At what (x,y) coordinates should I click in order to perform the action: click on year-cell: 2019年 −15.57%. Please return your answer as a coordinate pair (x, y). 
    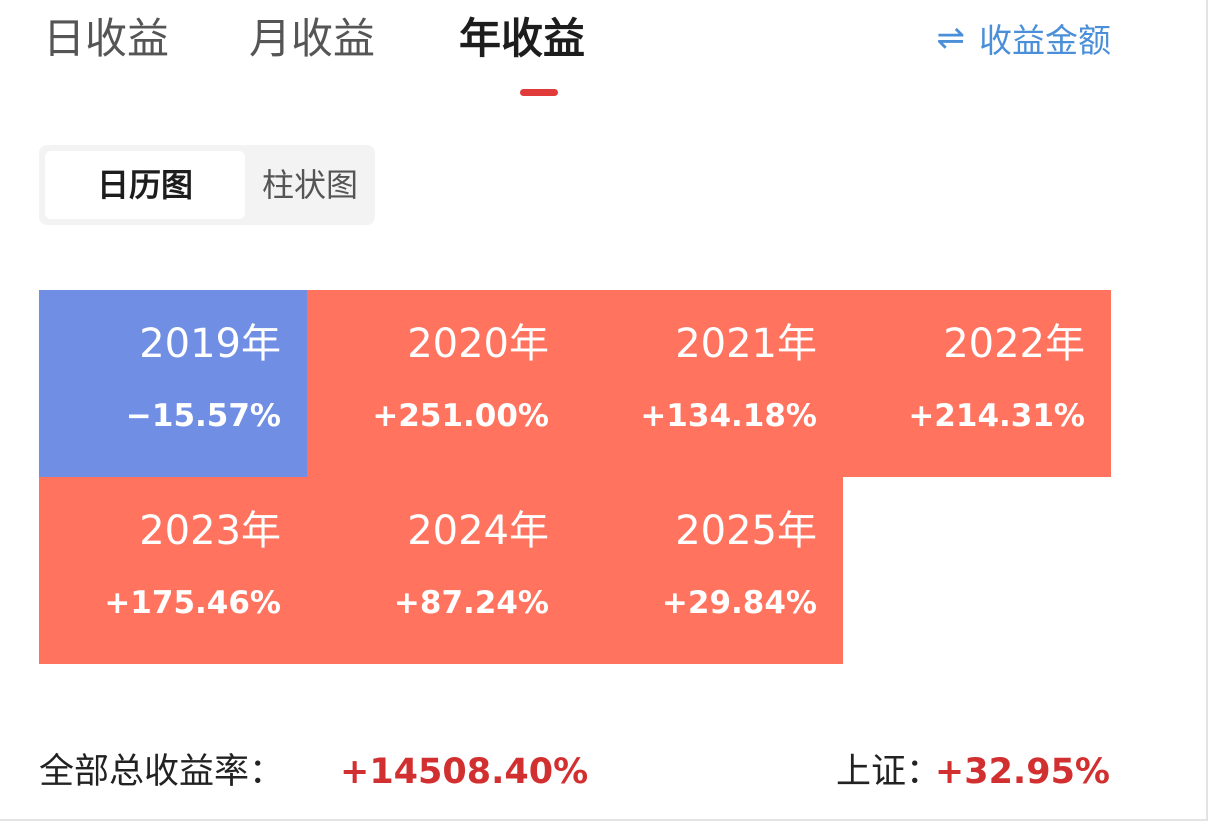
    Looking at the image, I should click on (173, 383).